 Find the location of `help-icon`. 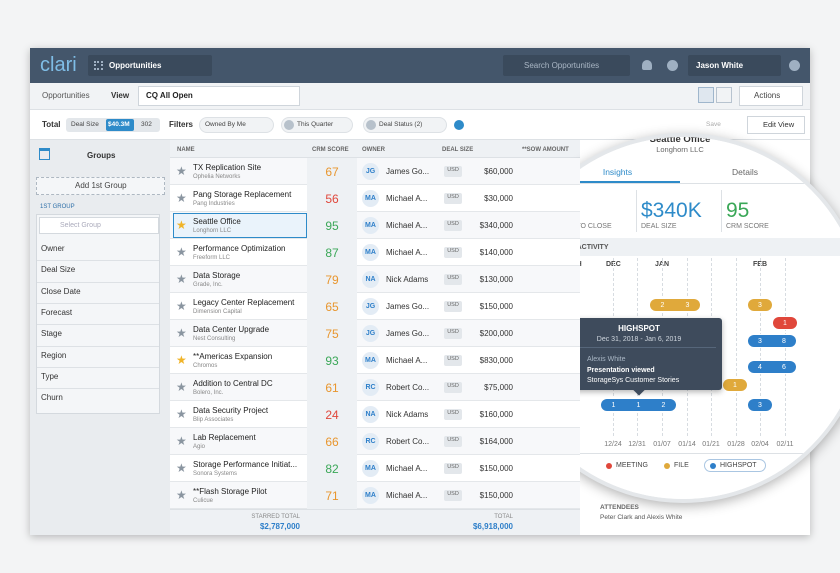

help-icon is located at coordinates (672, 65).